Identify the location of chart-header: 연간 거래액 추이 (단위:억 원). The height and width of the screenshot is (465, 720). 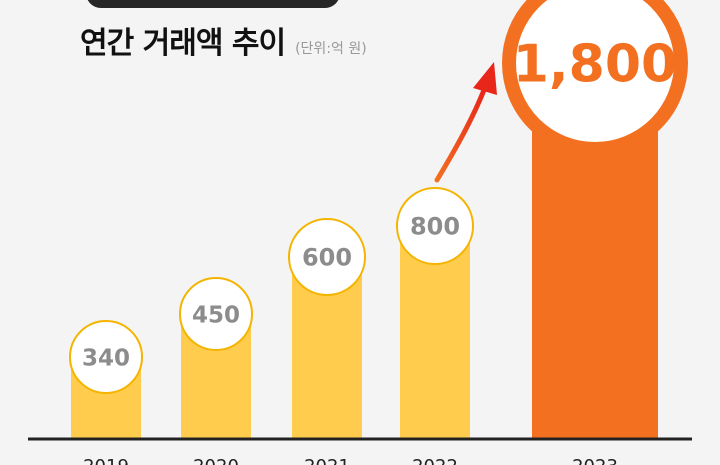
(223, 40).